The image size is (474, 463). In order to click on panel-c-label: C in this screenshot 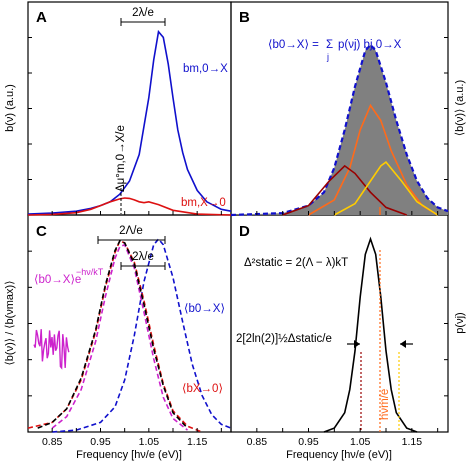, I will do `click(41, 231)`.